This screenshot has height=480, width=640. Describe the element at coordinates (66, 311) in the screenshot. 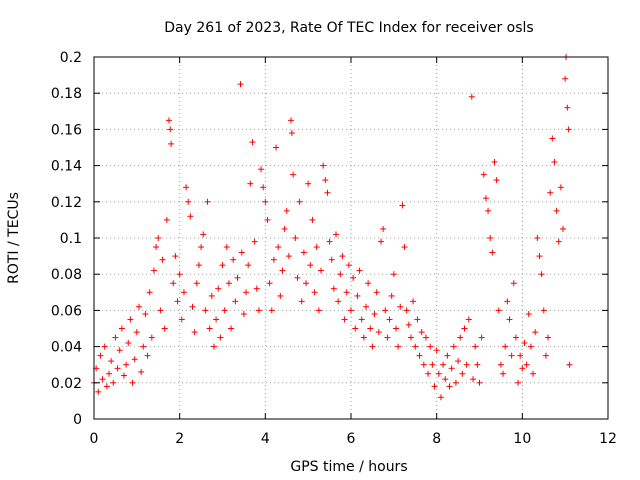

I see `y-tick-label: 0.06` at that location.